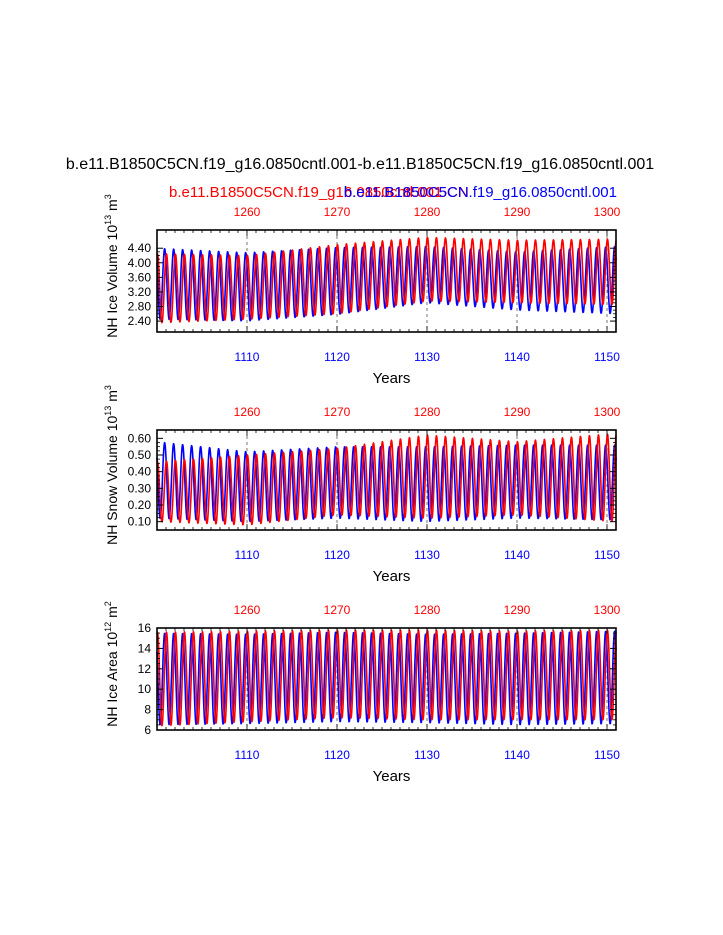 The height and width of the screenshot is (935, 723). Describe the element at coordinates (108, 603) in the screenshot. I see `y-label-unit-exponent: 2` at that location.